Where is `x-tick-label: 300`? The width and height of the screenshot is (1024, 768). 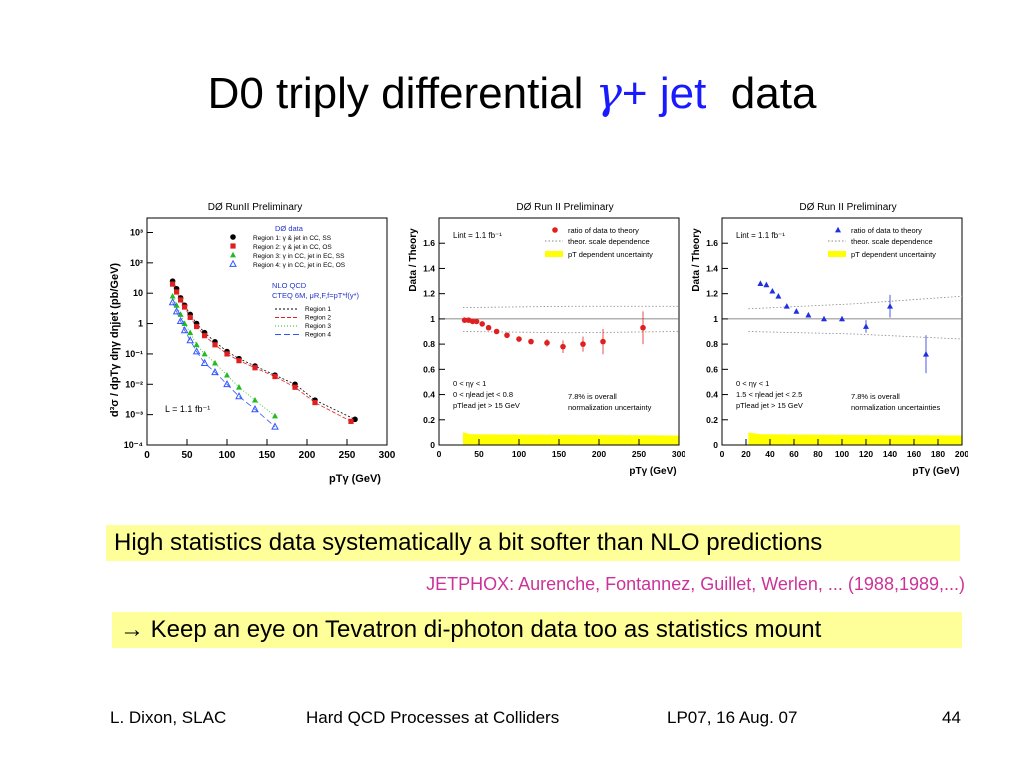
x-tick-label: 300 is located at coordinates (387, 455).